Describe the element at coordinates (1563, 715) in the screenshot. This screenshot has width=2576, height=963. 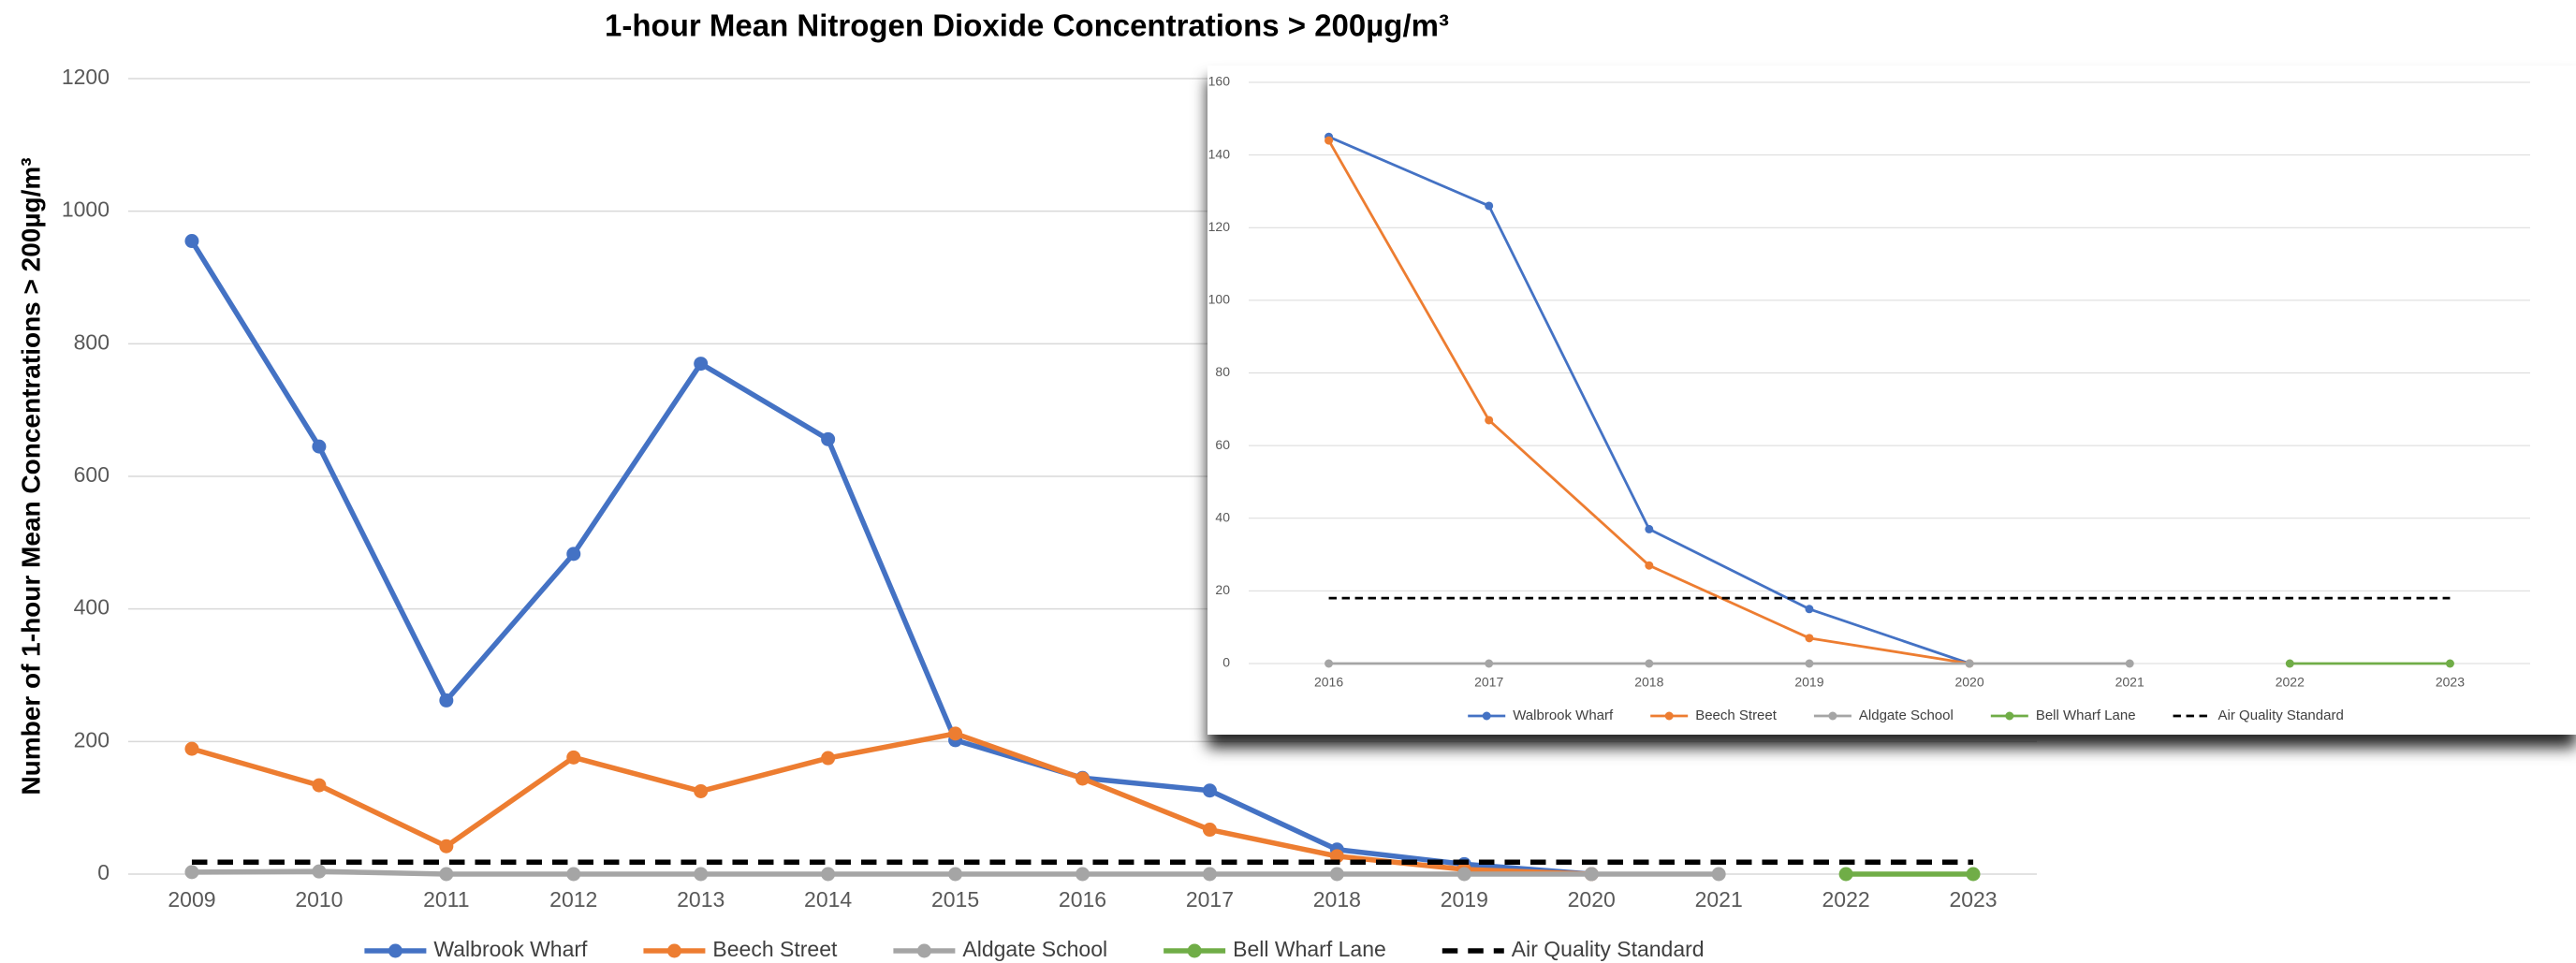
I see `legend-label: Walbrook Wharf` at that location.